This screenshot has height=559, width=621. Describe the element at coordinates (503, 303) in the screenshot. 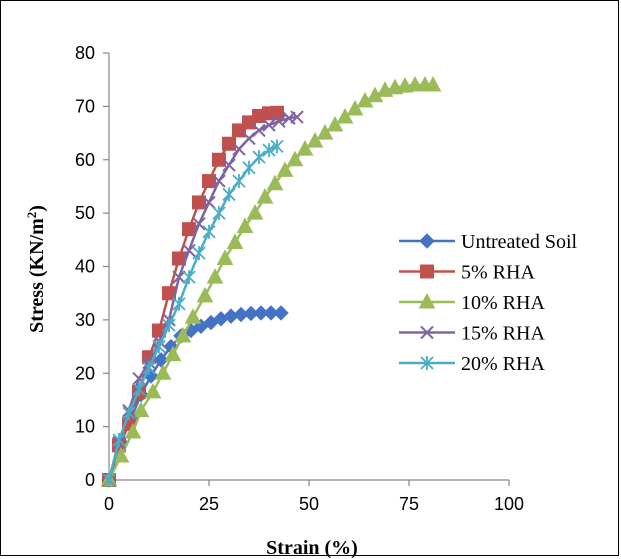

I see `legend-label: 10% RHA` at that location.